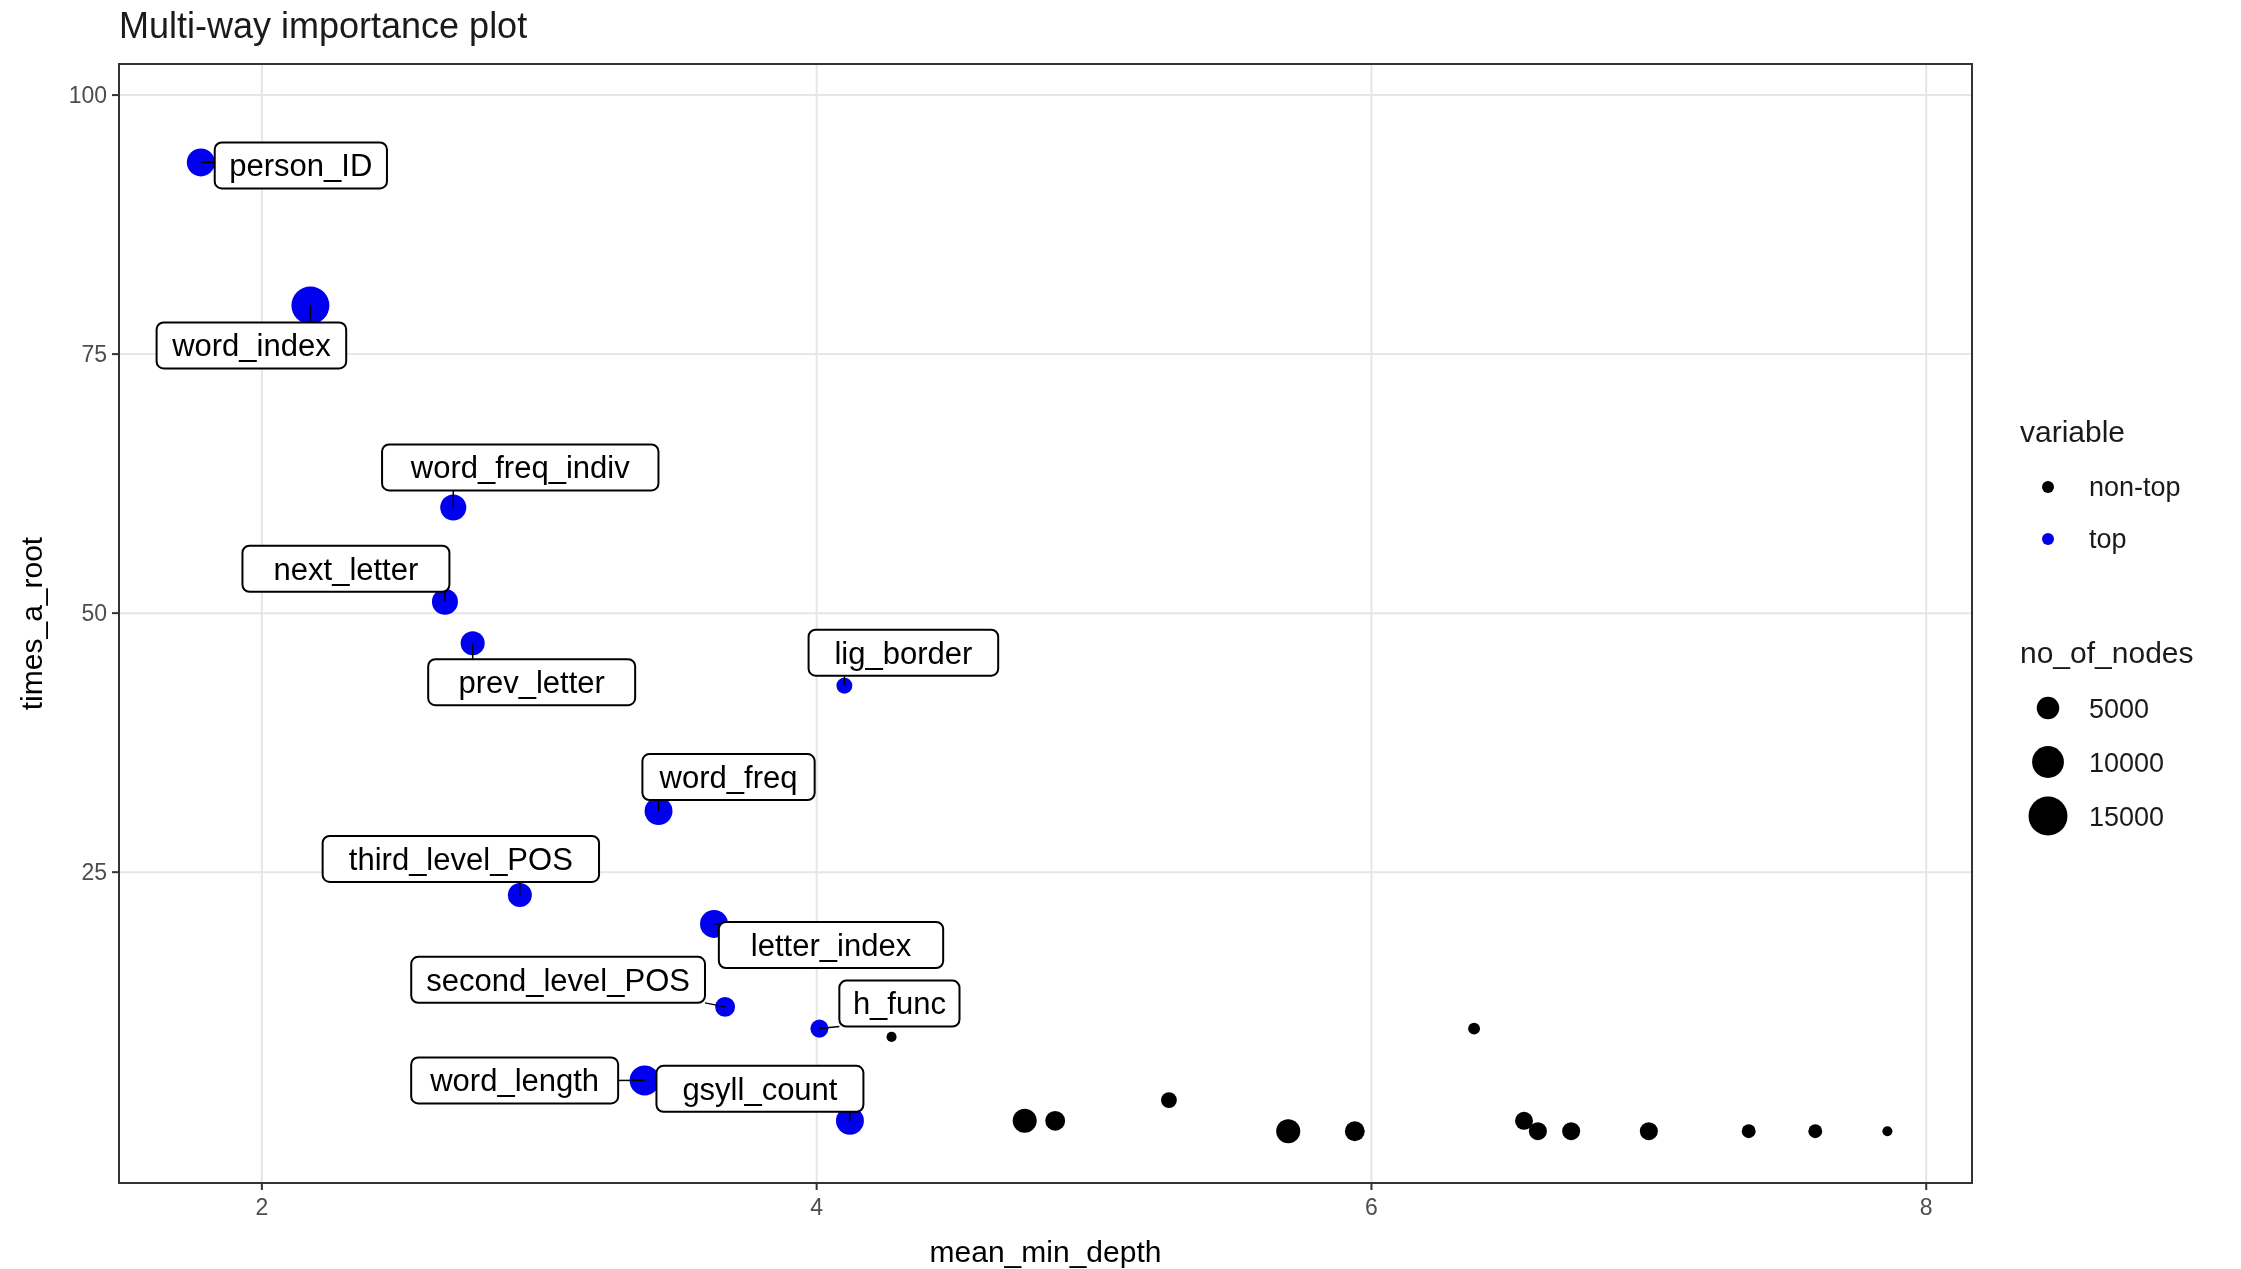 Image resolution: width=2241 pixels, height=1269 pixels. Describe the element at coordinates (460, 859) in the screenshot. I see `annotation: third_level_POS` at that location.